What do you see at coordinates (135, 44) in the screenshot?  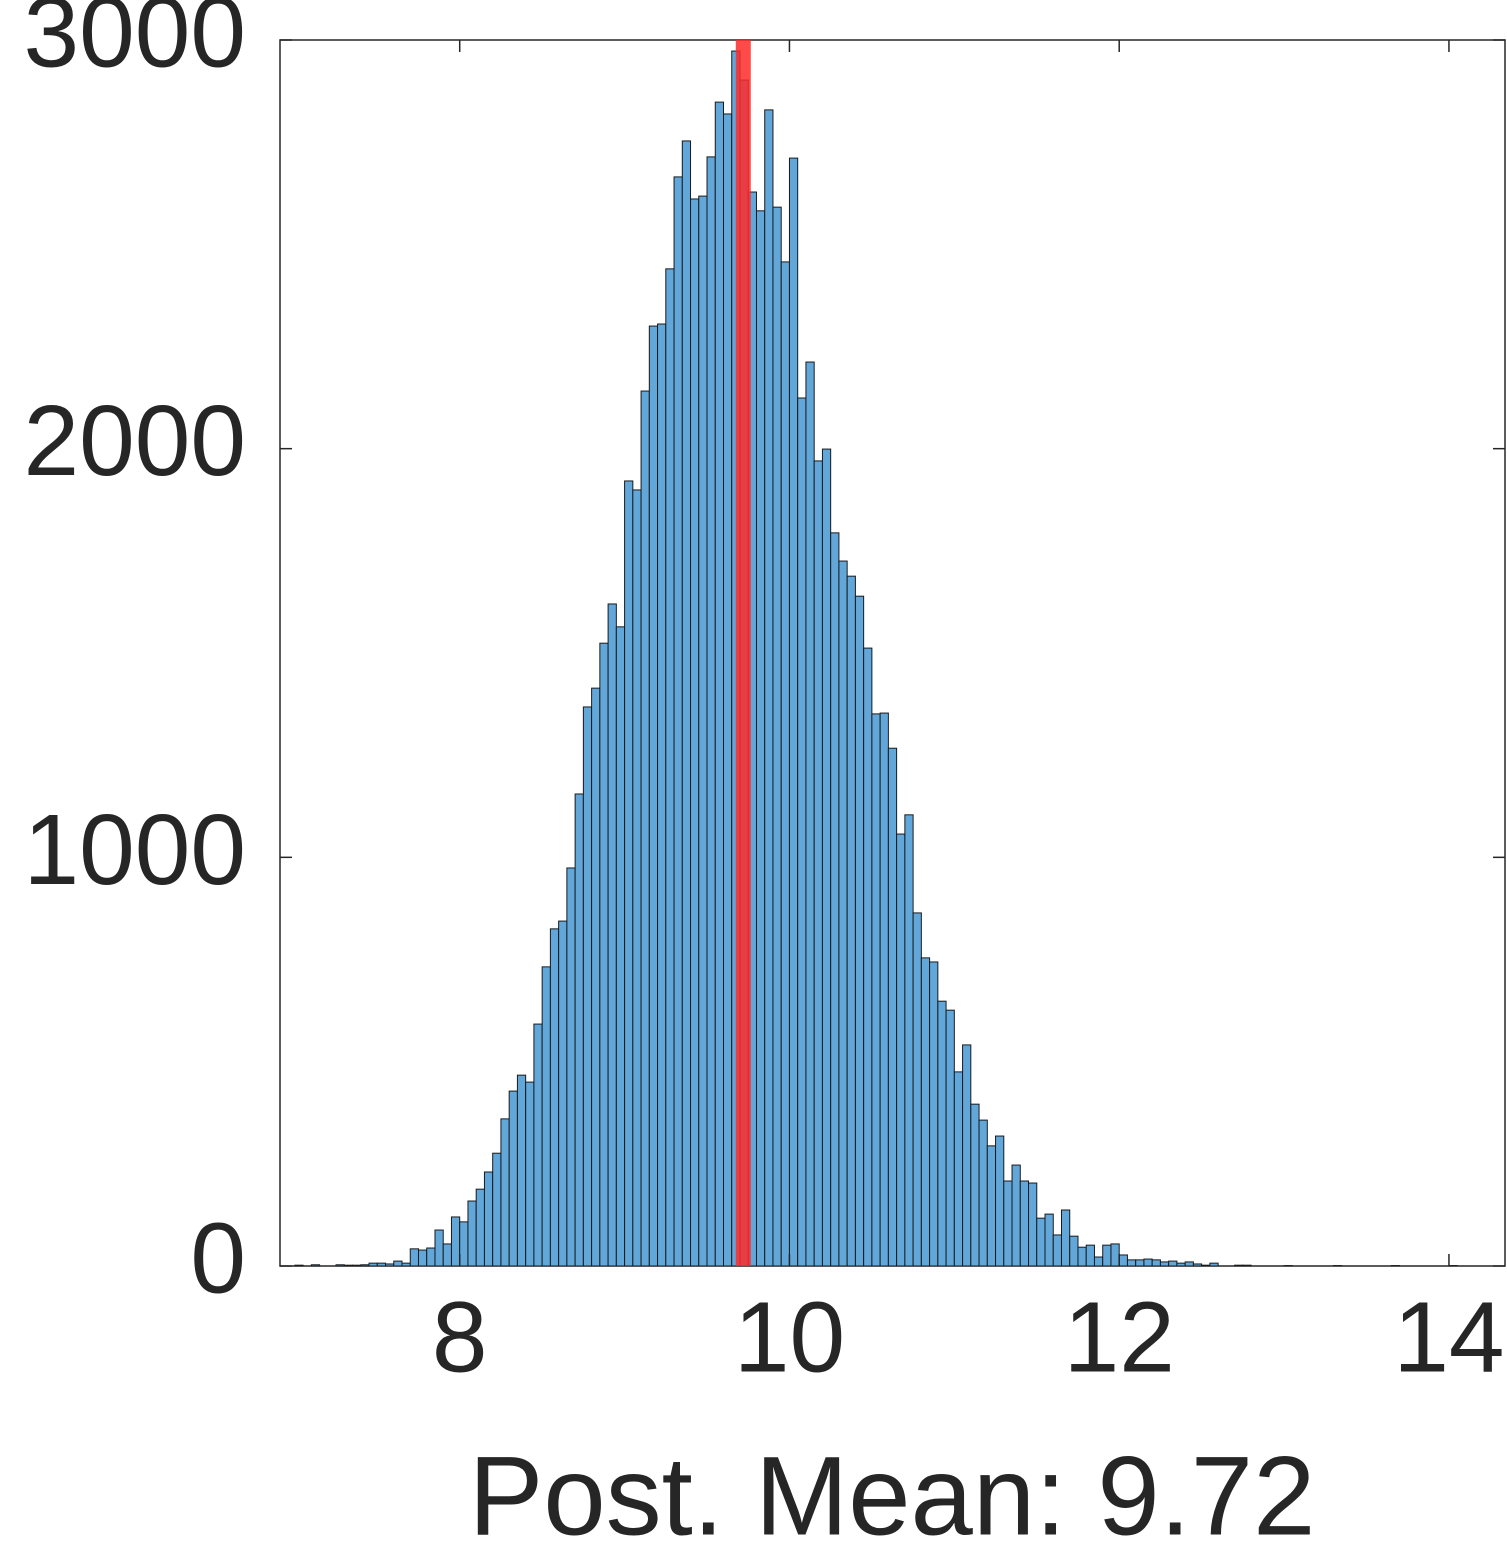 I see `y-tick-label: 3000` at bounding box center [135, 44].